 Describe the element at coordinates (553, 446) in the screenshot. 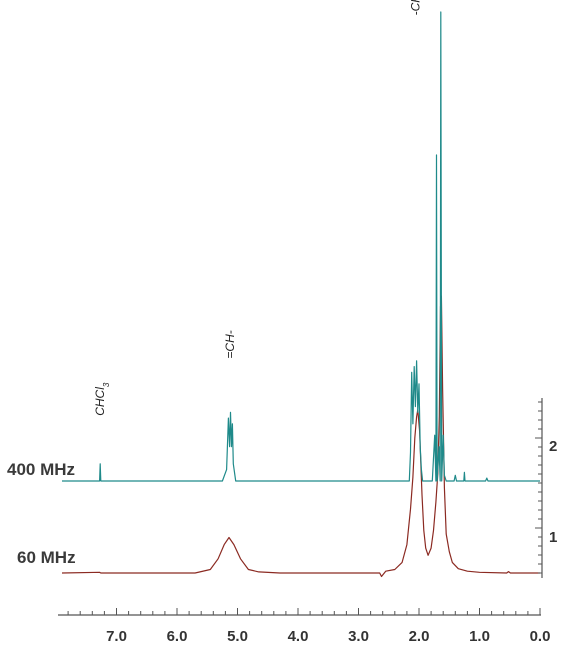

I see `right-tick-label: 2` at that location.